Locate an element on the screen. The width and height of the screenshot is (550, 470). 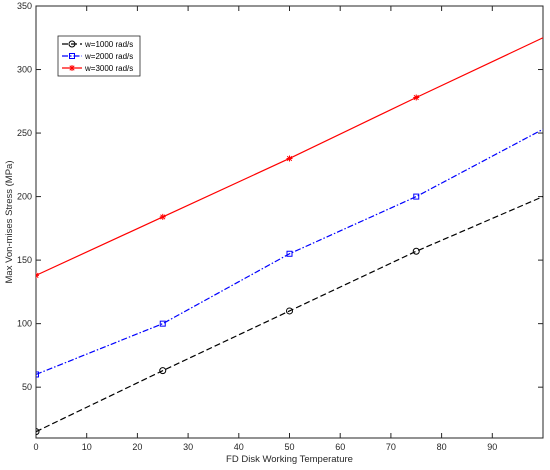
y-tick-label: 250 is located at coordinates (24, 133).